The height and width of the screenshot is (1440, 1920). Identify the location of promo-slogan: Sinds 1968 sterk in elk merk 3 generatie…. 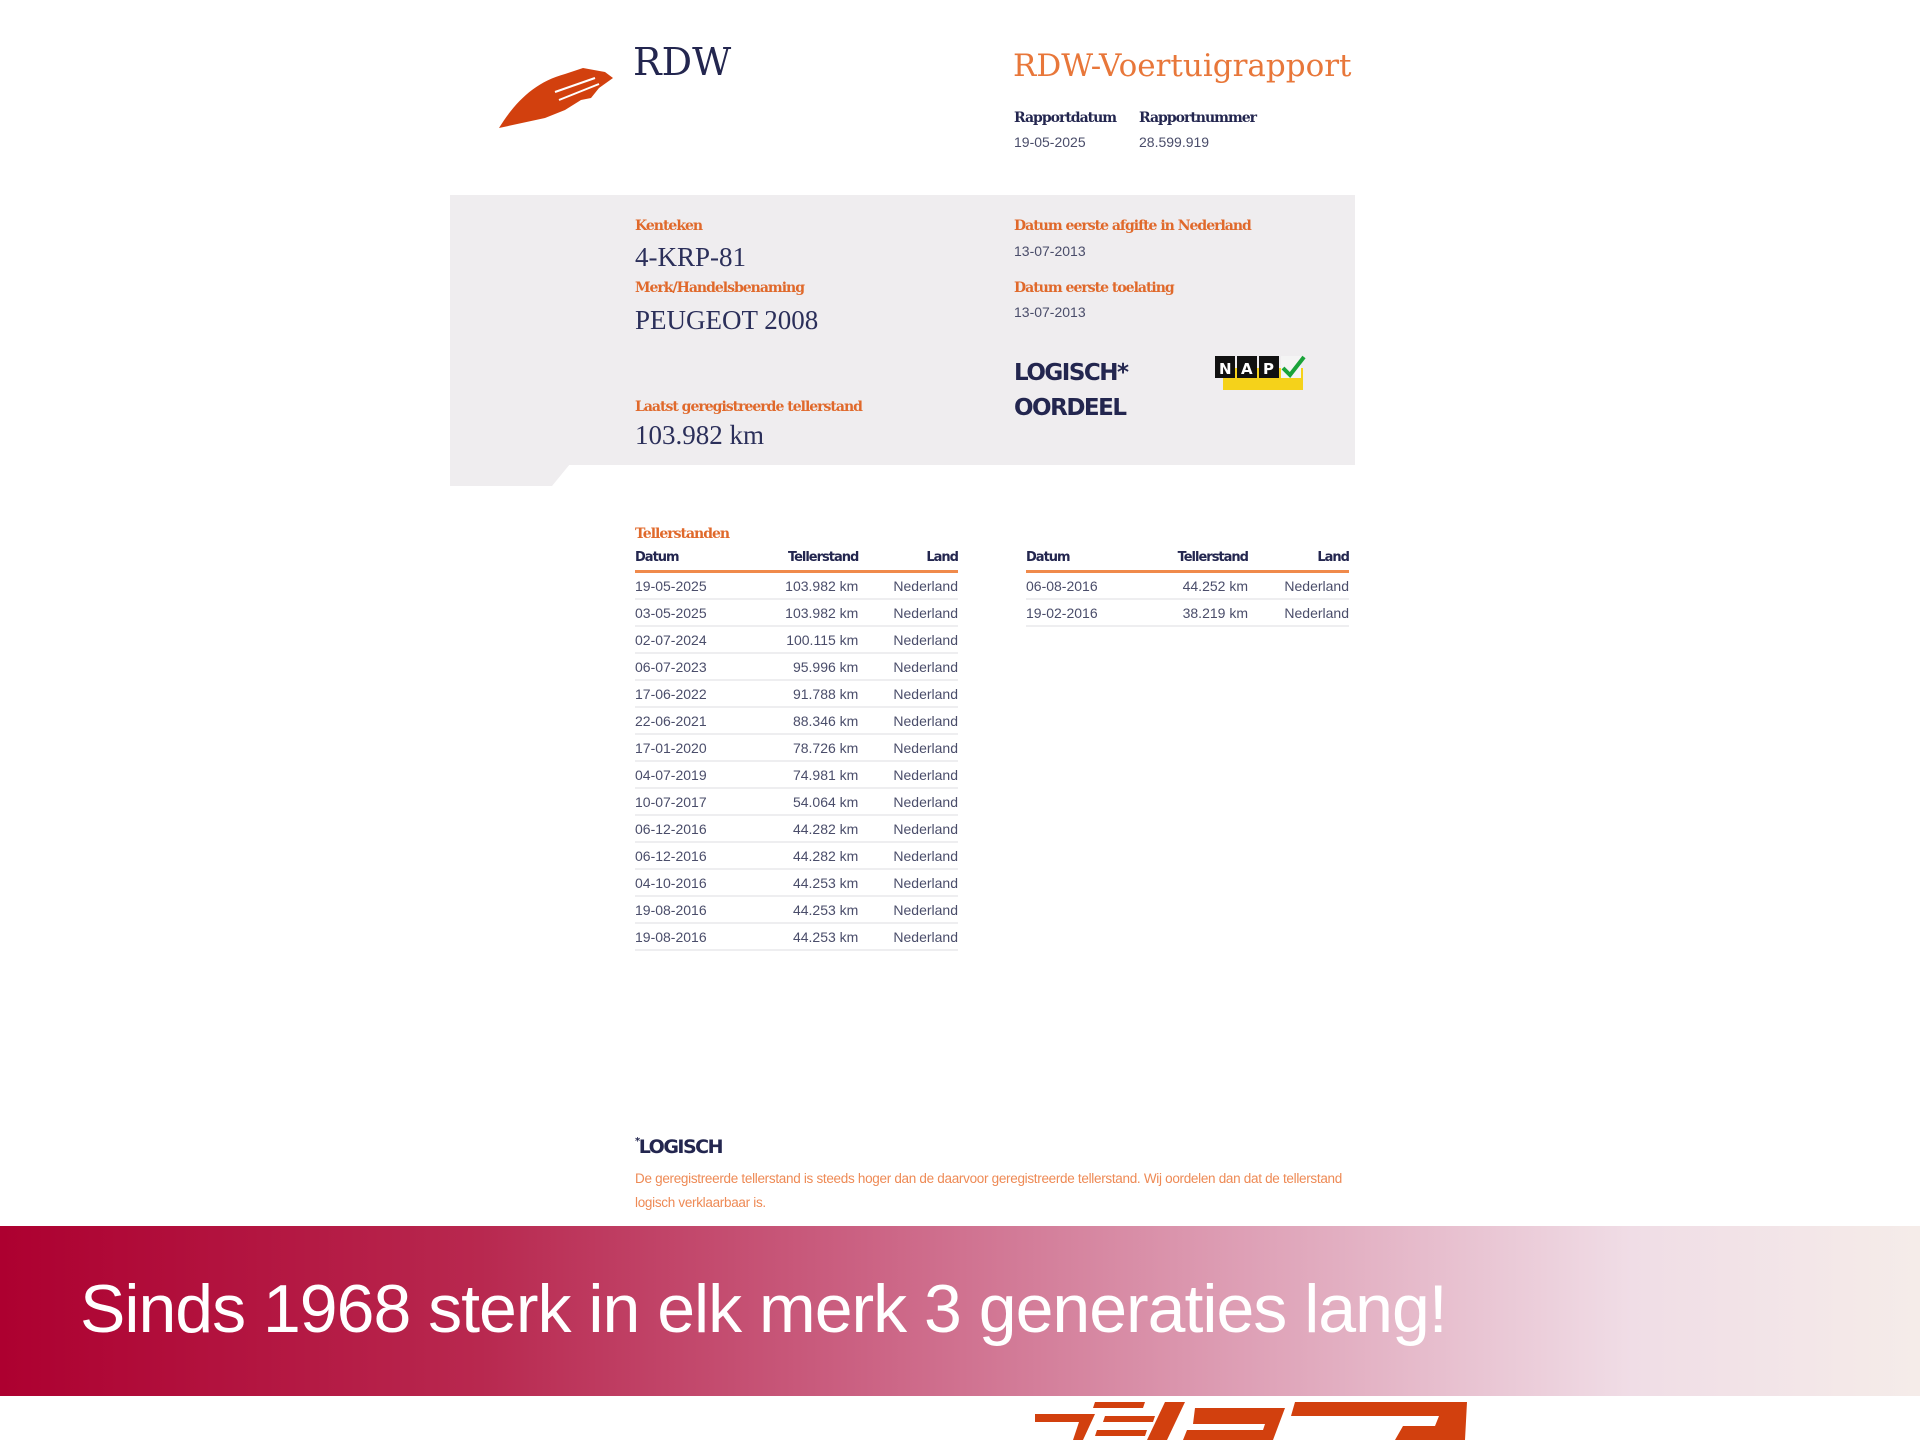
(764, 1309).